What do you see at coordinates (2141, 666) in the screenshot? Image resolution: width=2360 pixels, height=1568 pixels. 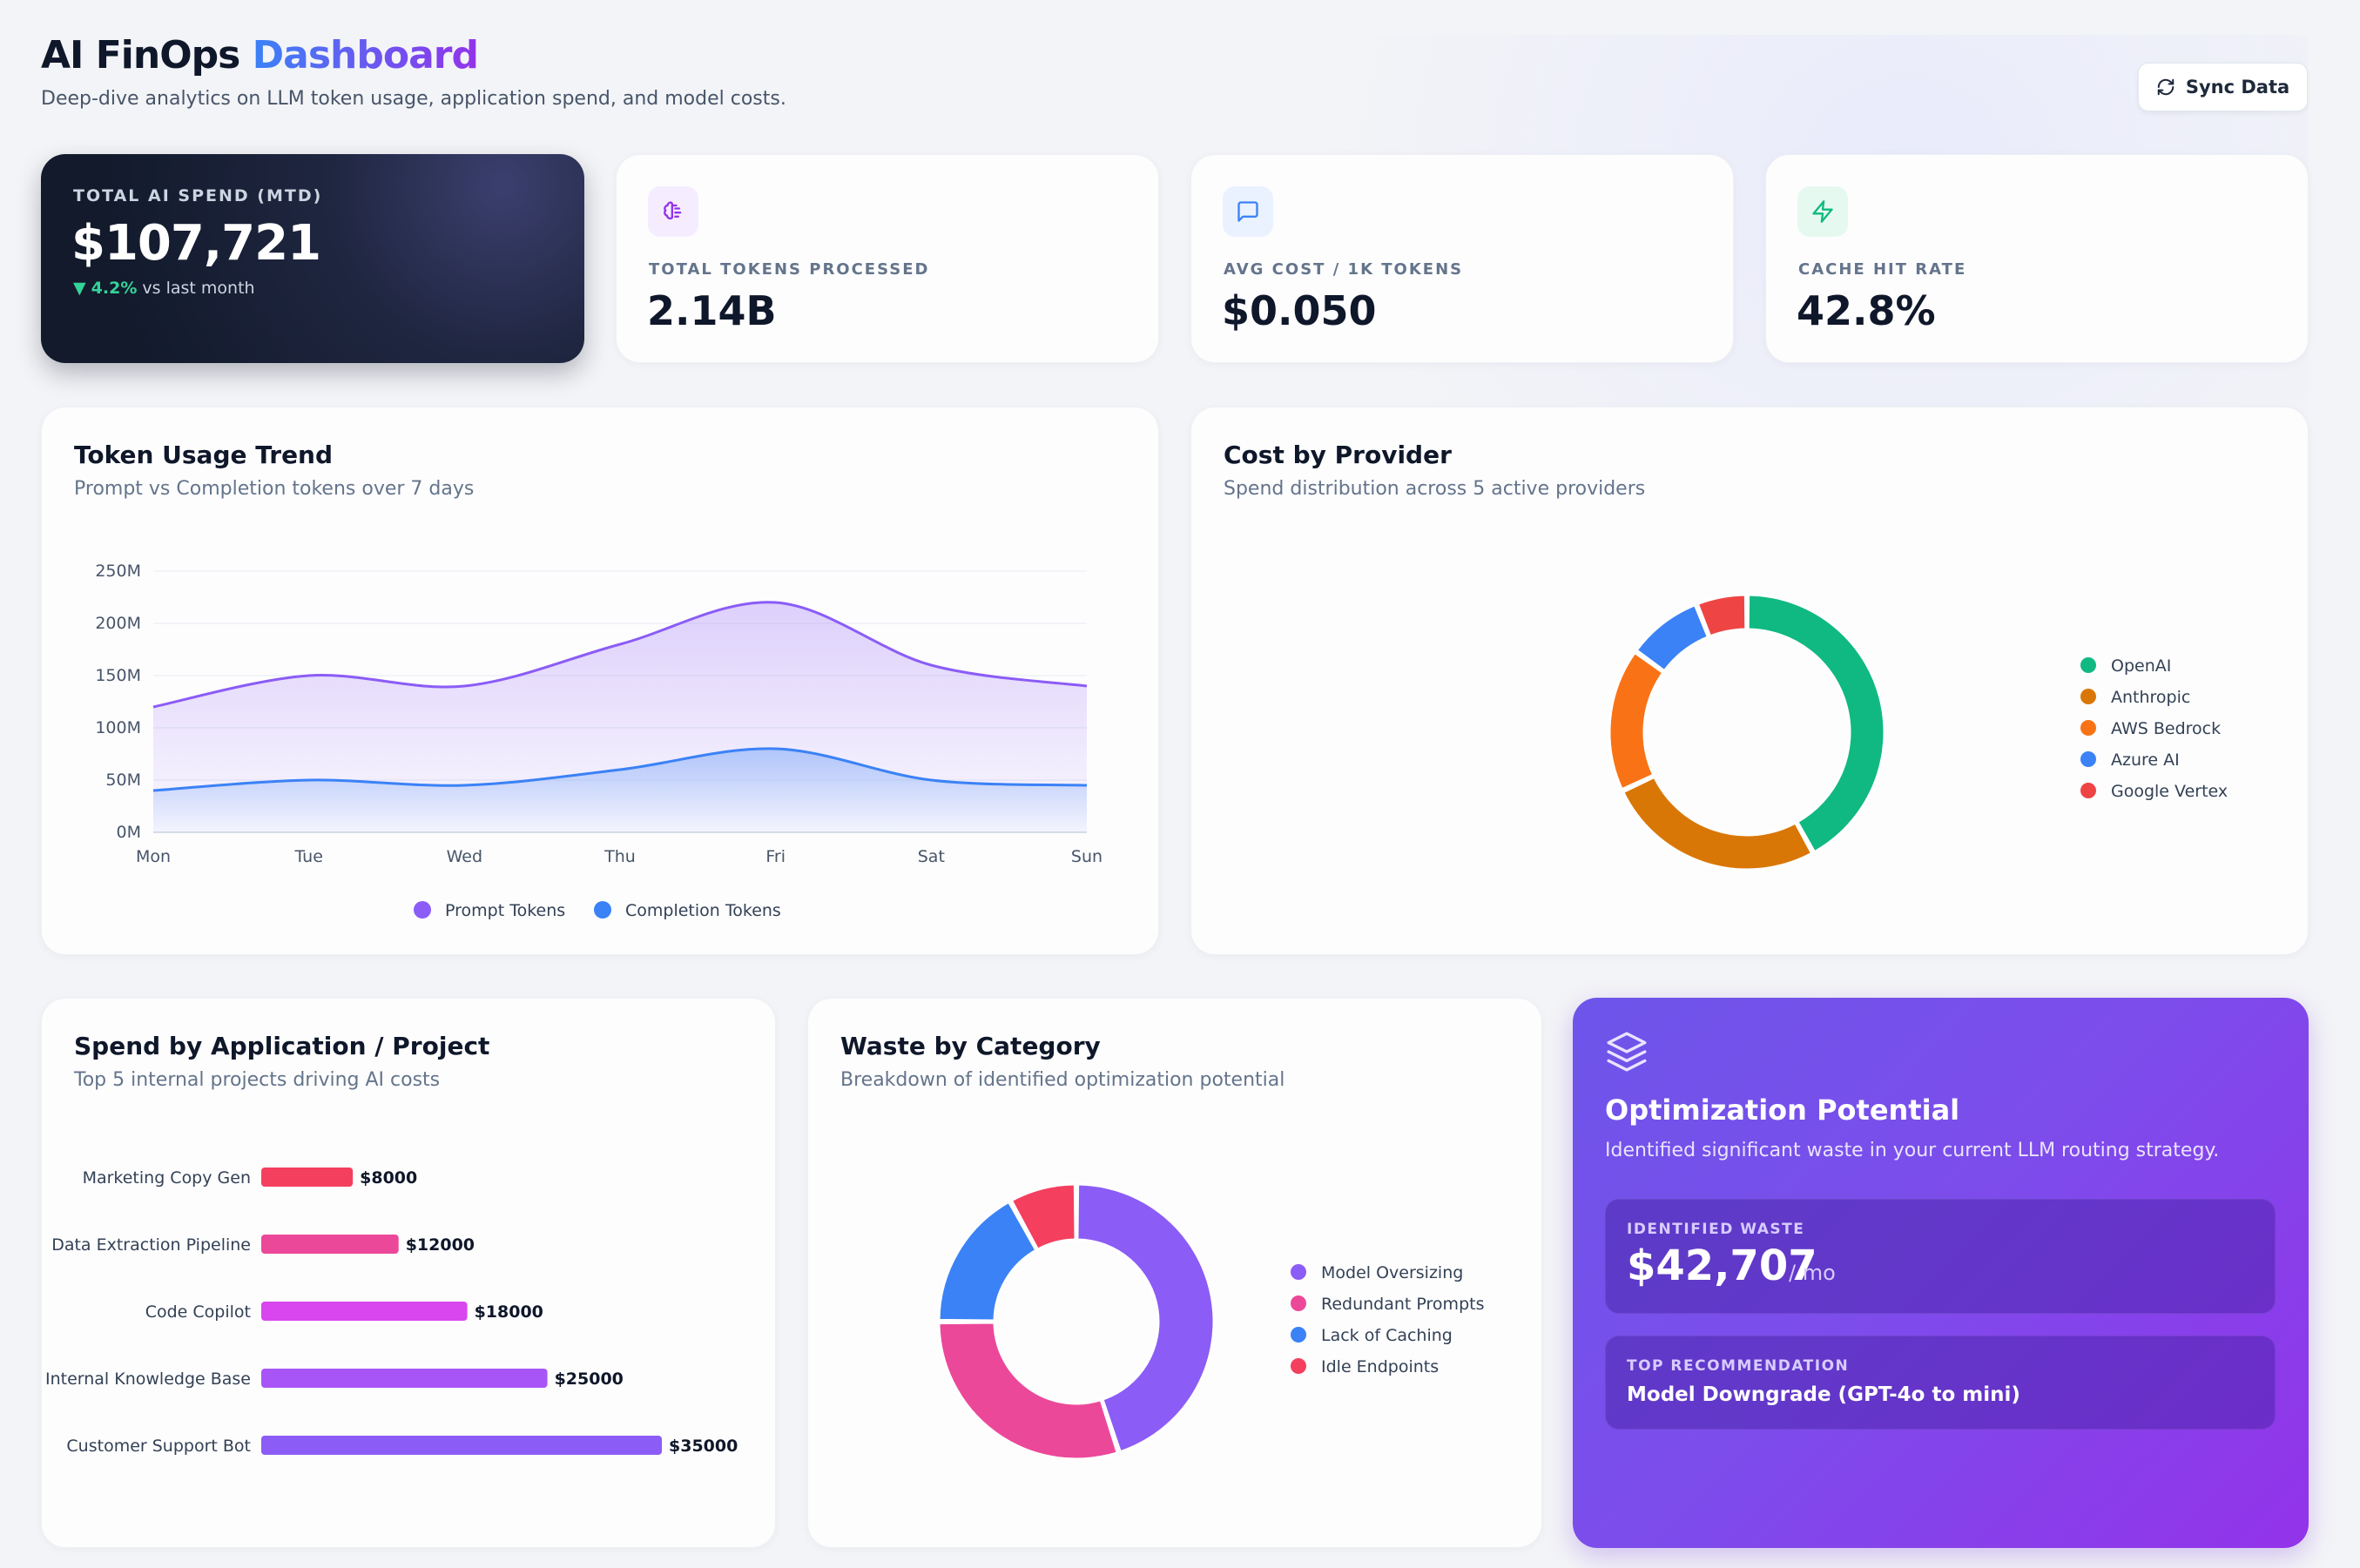 I see `legend-label-openai: OpenAI` at bounding box center [2141, 666].